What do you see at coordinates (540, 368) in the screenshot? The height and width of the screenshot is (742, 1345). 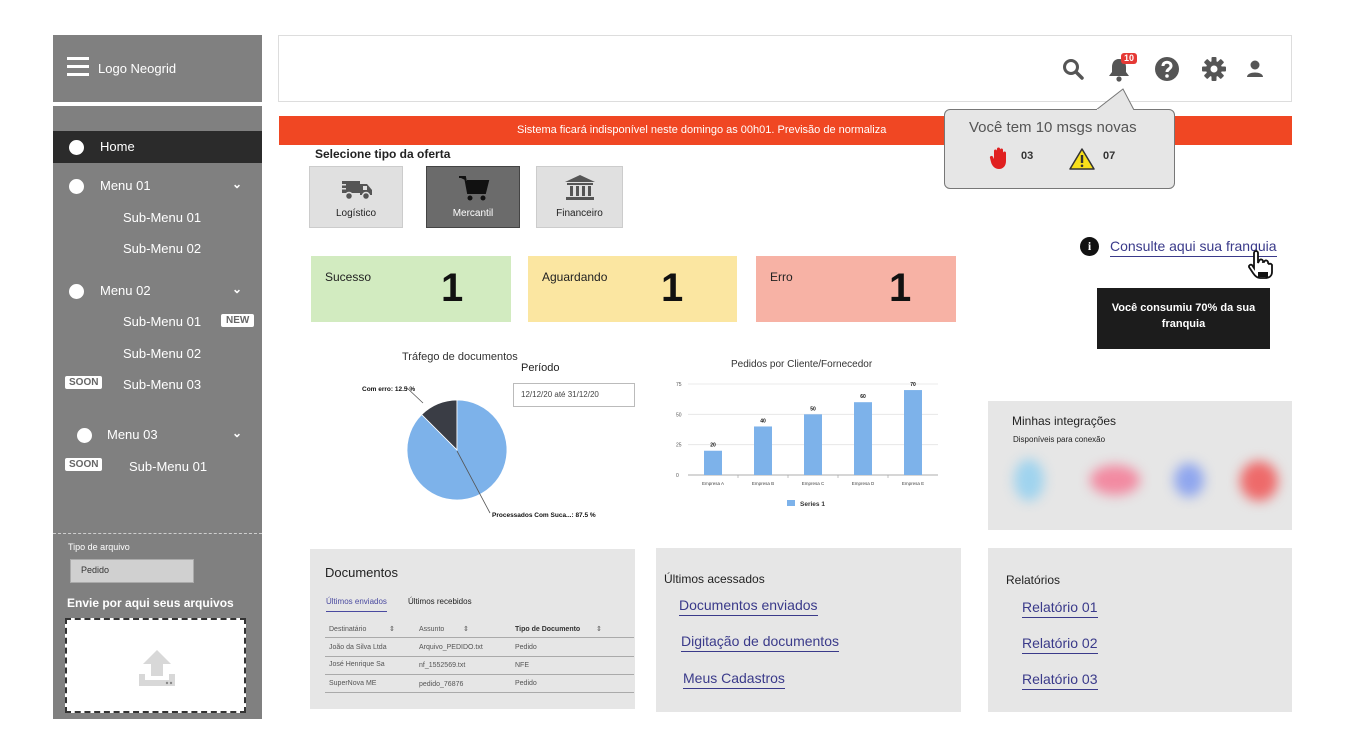 I see `periodo-label: Período` at bounding box center [540, 368].